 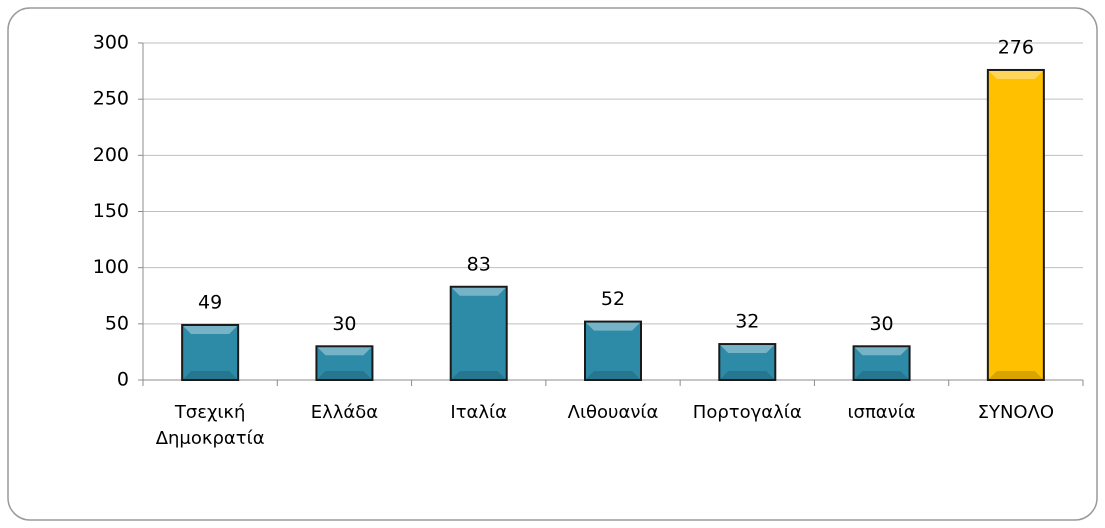 I want to click on x-tick-label: ισπανία, so click(x=881, y=412).